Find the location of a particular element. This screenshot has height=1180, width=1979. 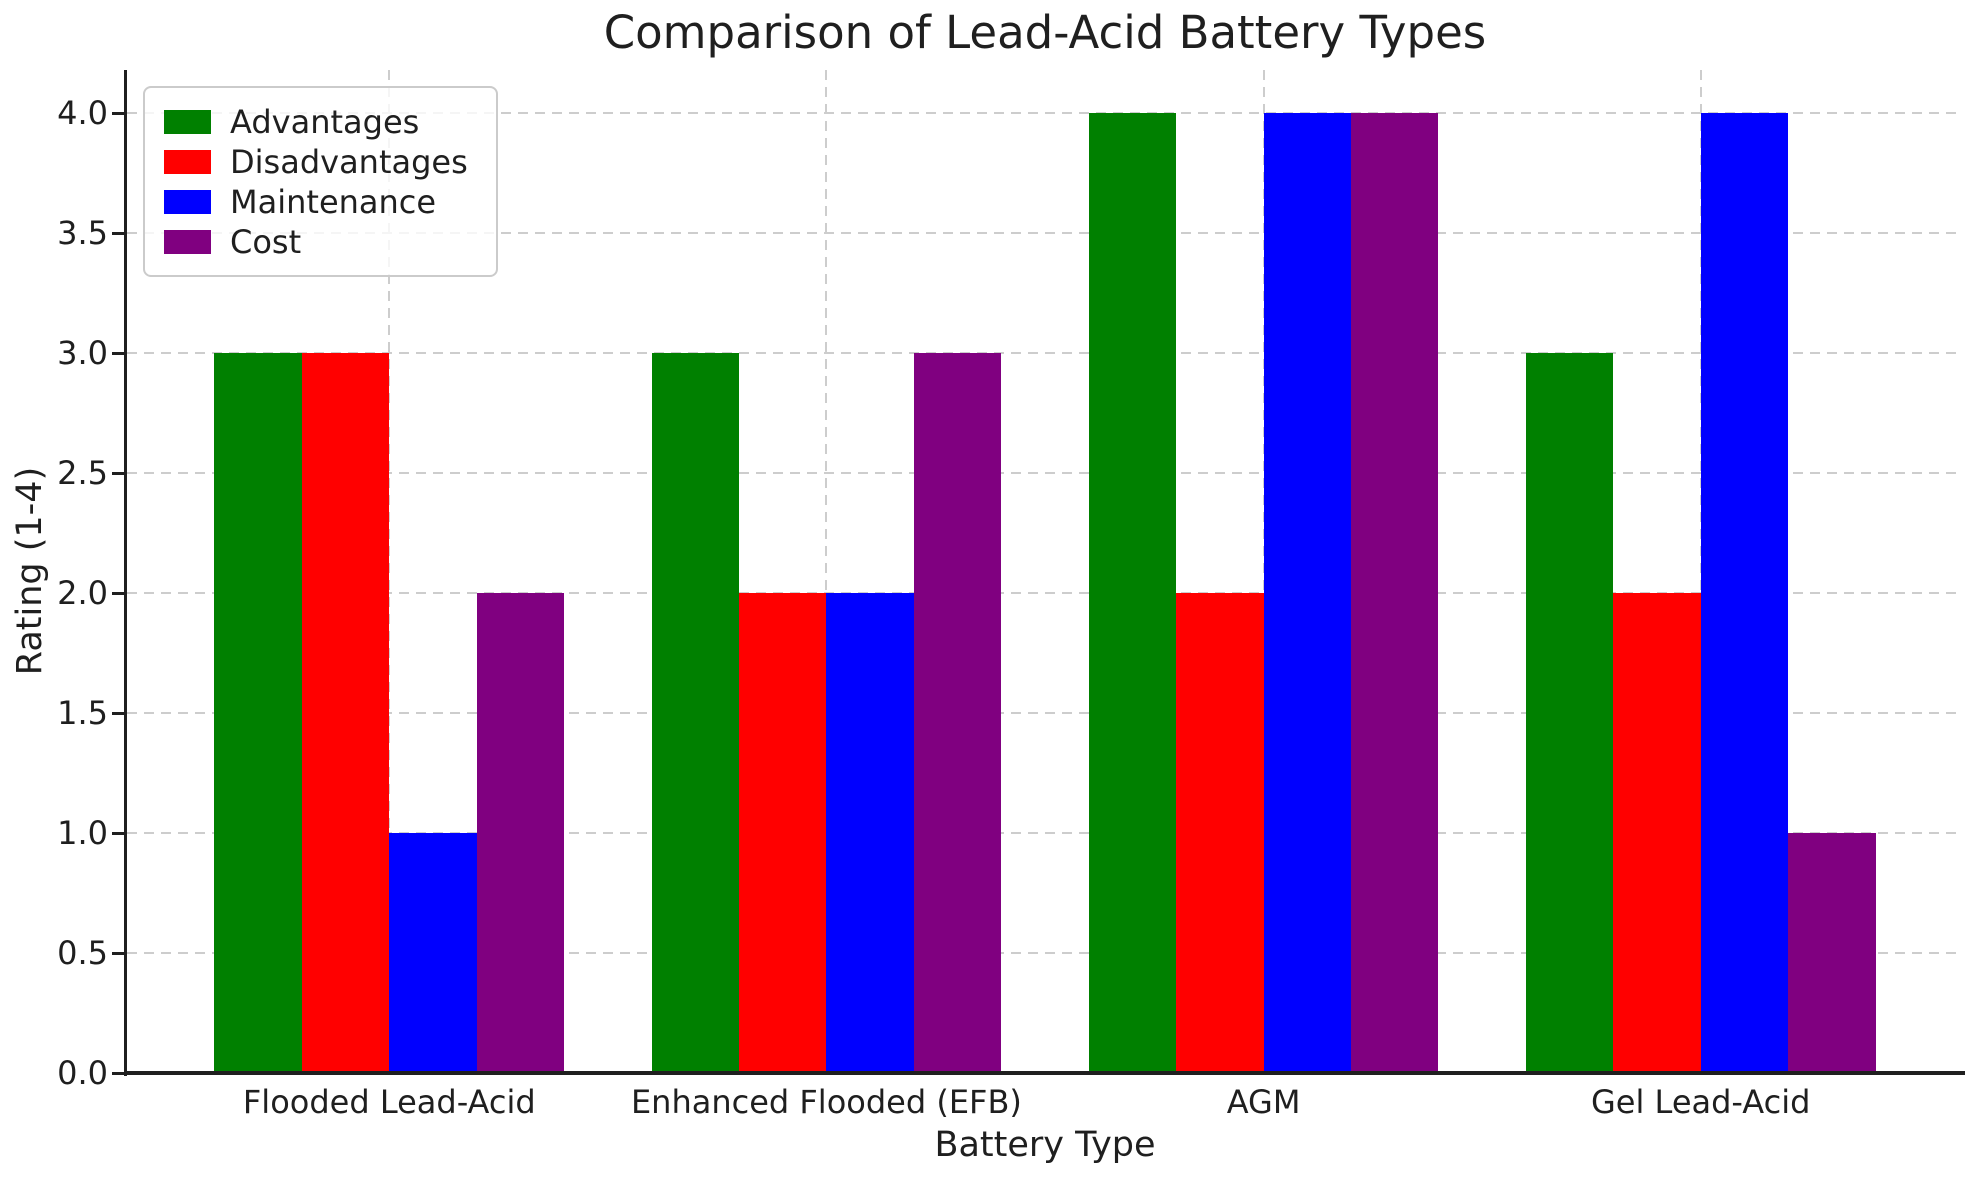

bar-disadvantages-agm is located at coordinates (1220, 833).